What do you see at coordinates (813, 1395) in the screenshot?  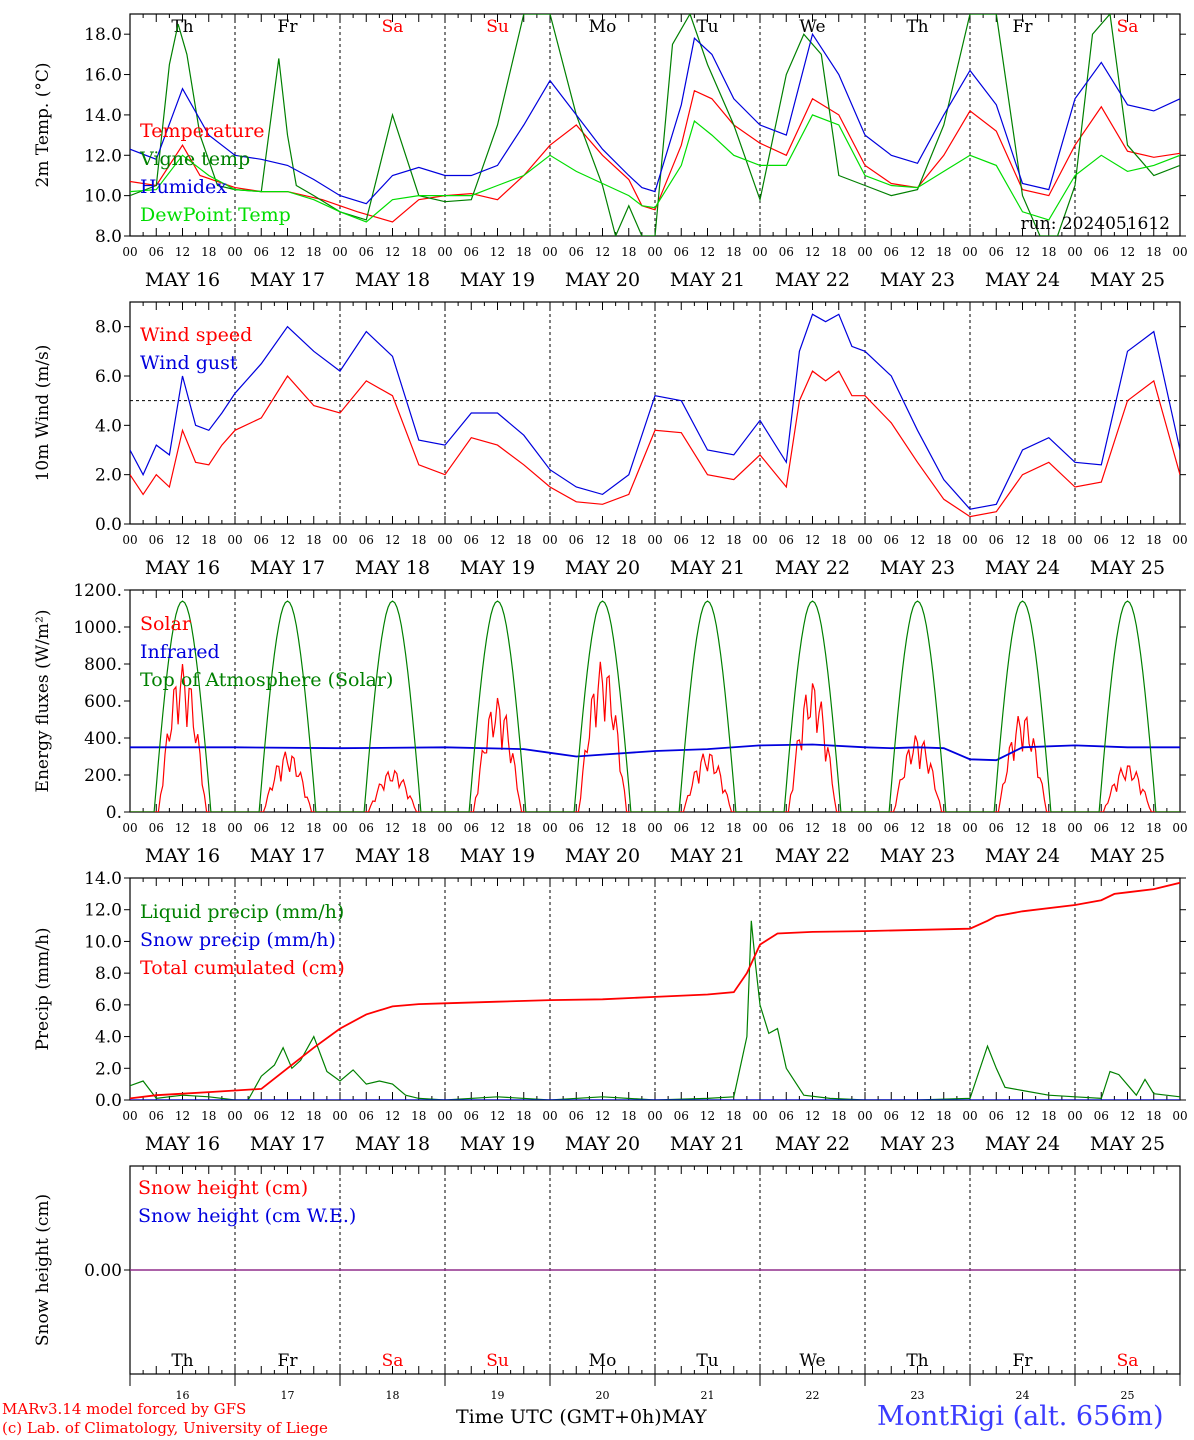 I see `day-number-label: 22` at bounding box center [813, 1395].